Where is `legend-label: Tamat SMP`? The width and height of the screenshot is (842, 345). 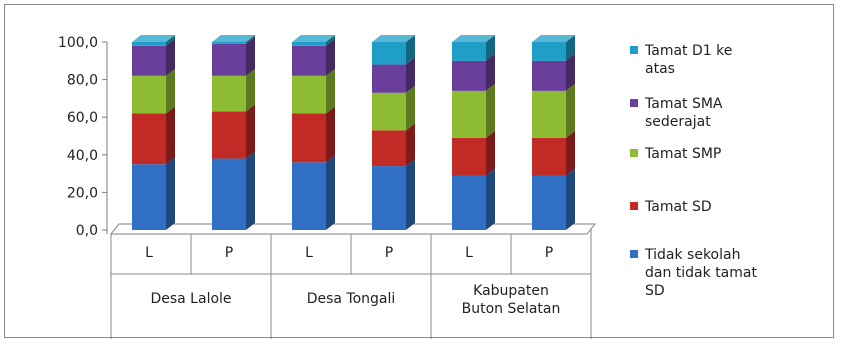
legend-label: Tamat SMP is located at coordinates (682, 154).